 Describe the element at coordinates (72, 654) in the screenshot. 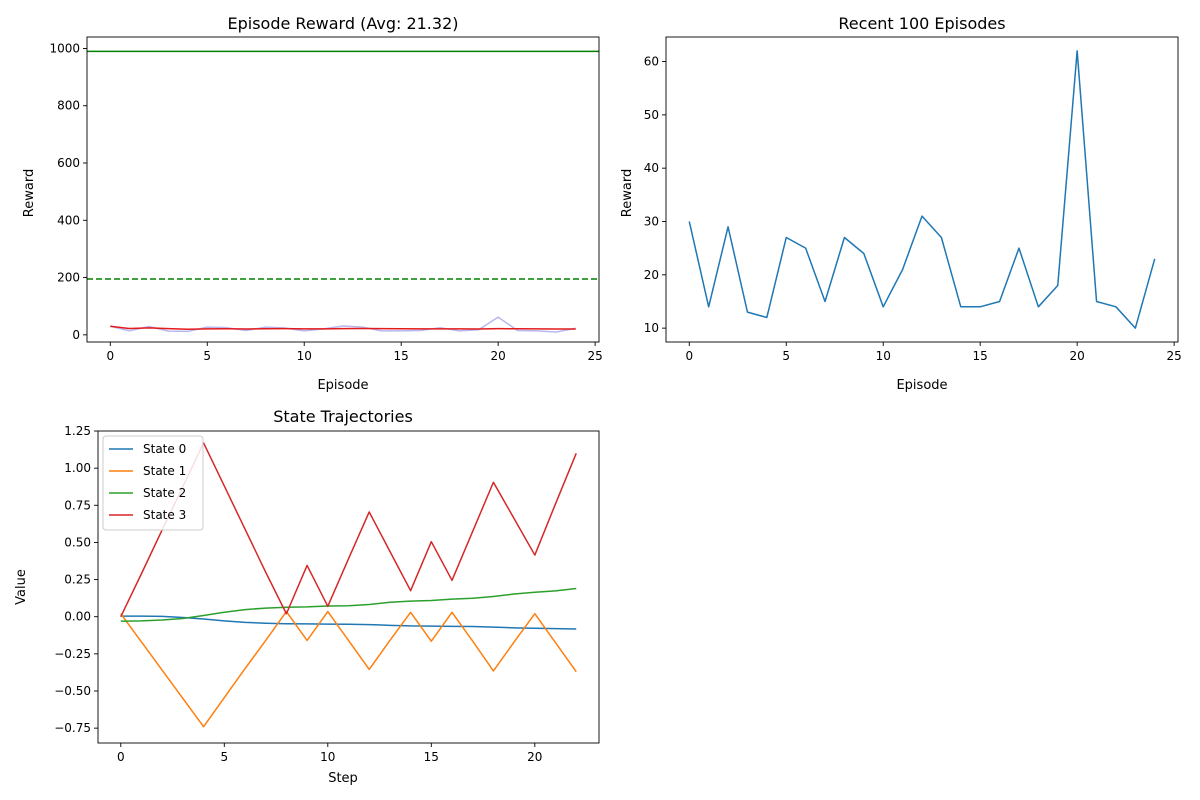

I see `states-ytick-label: −0.25` at that location.